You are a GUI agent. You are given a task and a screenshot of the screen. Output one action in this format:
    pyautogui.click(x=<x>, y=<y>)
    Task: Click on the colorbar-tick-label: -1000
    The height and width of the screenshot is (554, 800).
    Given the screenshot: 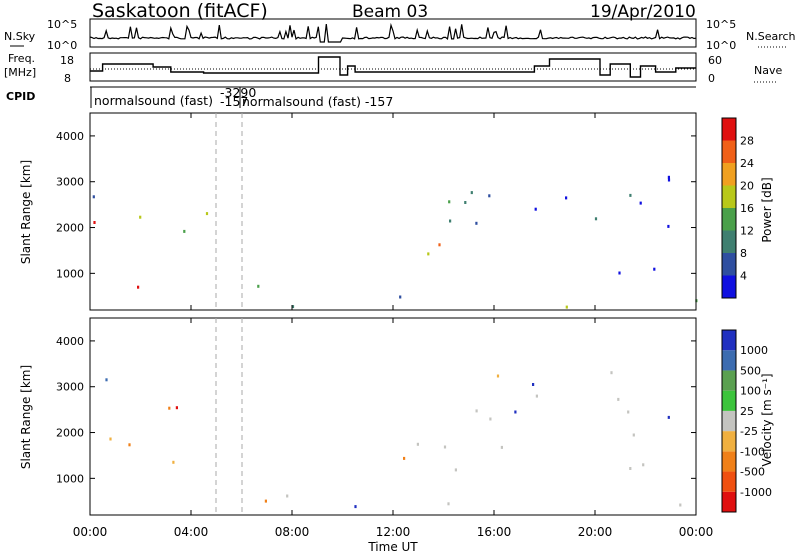 What is the action you would take?
    pyautogui.click(x=756, y=492)
    